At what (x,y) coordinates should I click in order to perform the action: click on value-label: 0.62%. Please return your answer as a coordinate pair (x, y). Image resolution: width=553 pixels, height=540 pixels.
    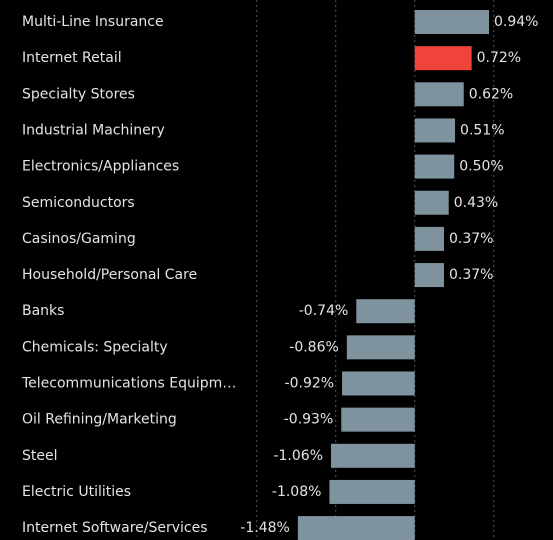
    Looking at the image, I should click on (491, 94).